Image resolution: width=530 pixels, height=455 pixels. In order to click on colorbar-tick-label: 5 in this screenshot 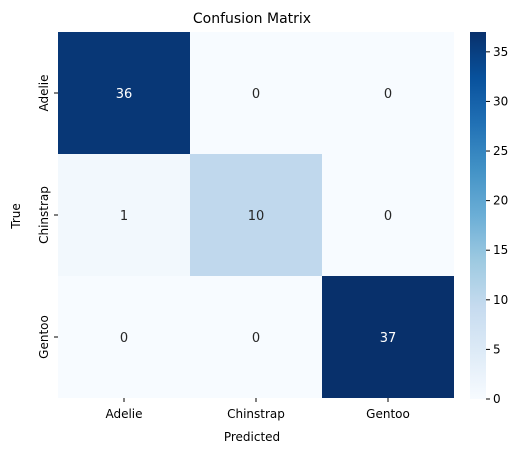, I will do `click(497, 349)`.